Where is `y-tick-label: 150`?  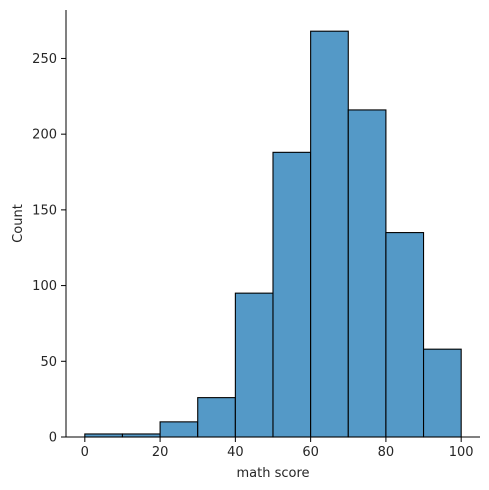
y-tick-label: 150 is located at coordinates (44, 210).